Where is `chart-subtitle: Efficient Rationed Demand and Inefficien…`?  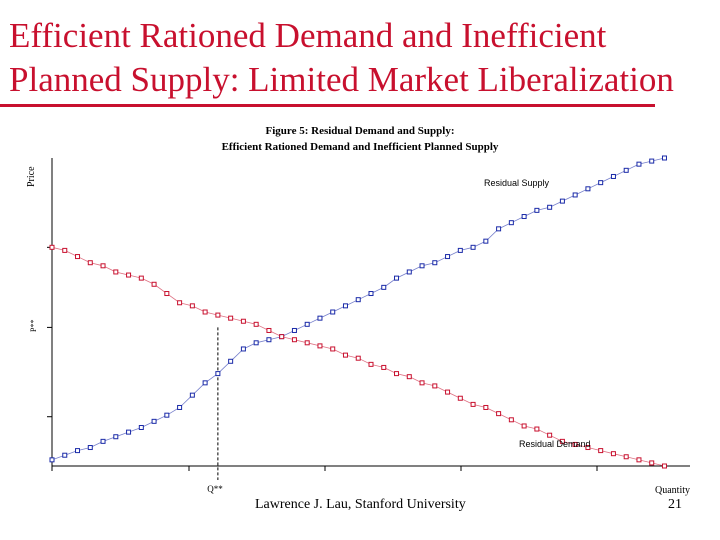 chart-subtitle: Efficient Rationed Demand and Inefficien… is located at coordinates (360, 147).